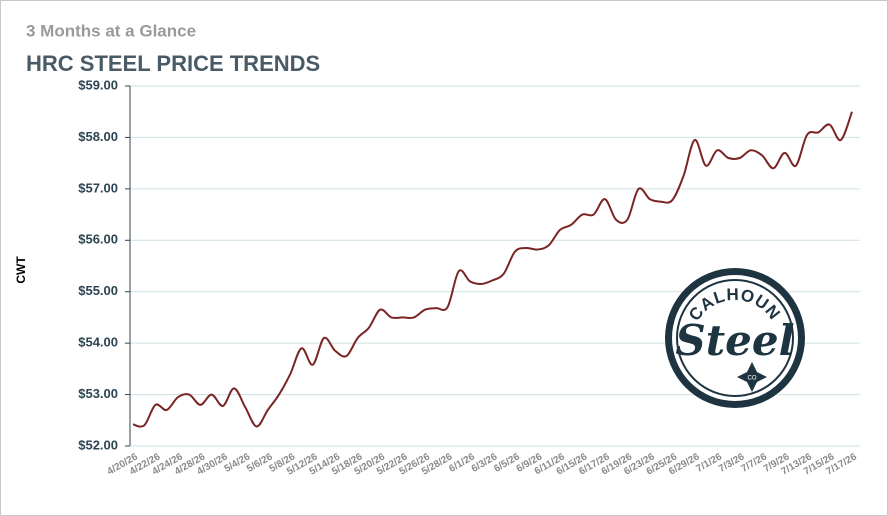 Image resolution: width=888 pixels, height=516 pixels. Describe the element at coordinates (98, 393) in the screenshot. I see `y-tick-label: $53.00` at that location.